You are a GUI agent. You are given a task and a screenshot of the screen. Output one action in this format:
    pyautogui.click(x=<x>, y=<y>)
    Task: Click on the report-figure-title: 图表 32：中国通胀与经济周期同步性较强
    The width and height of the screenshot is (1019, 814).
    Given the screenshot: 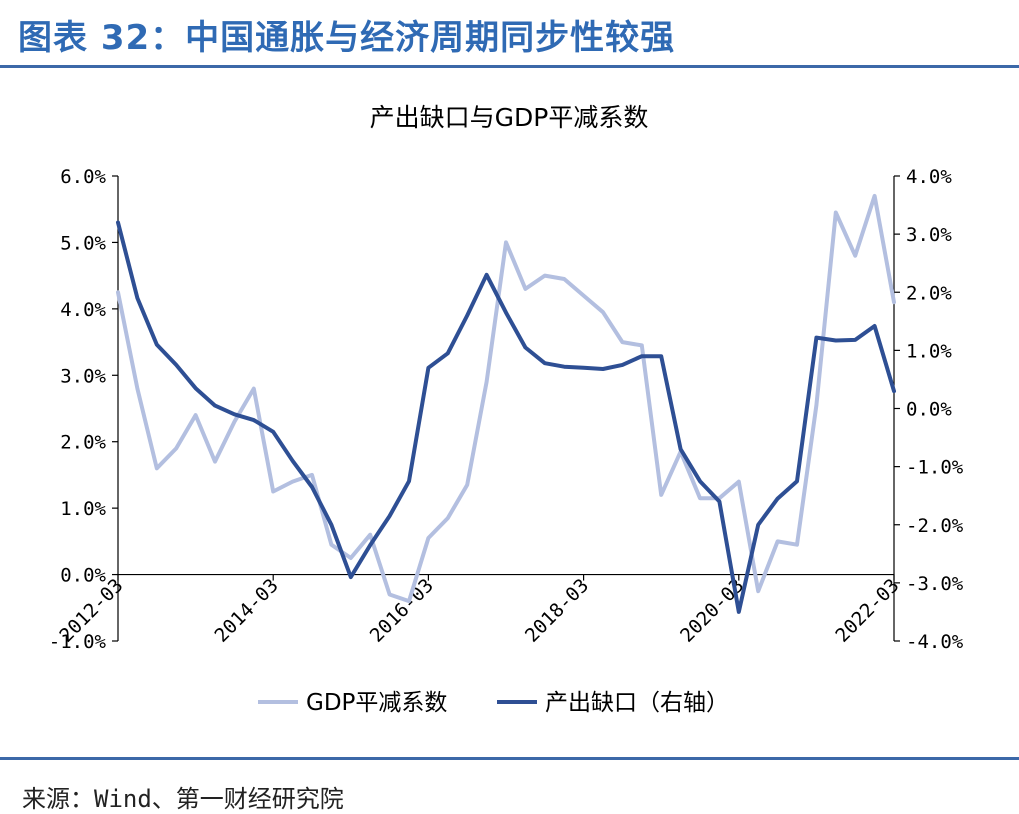 What is the action you would take?
    pyautogui.click(x=347, y=38)
    